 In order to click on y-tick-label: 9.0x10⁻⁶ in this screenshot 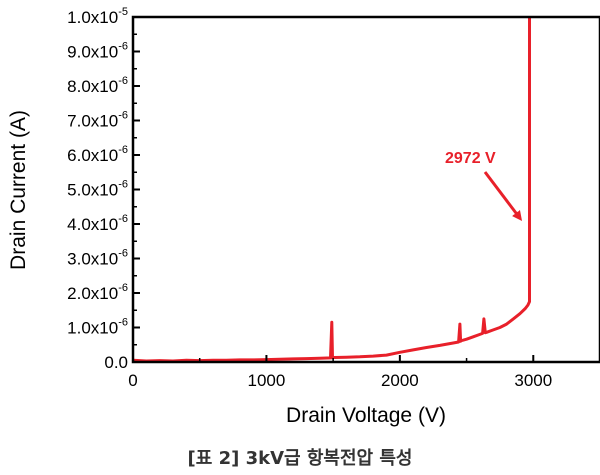, I will do `click(97, 51)`.